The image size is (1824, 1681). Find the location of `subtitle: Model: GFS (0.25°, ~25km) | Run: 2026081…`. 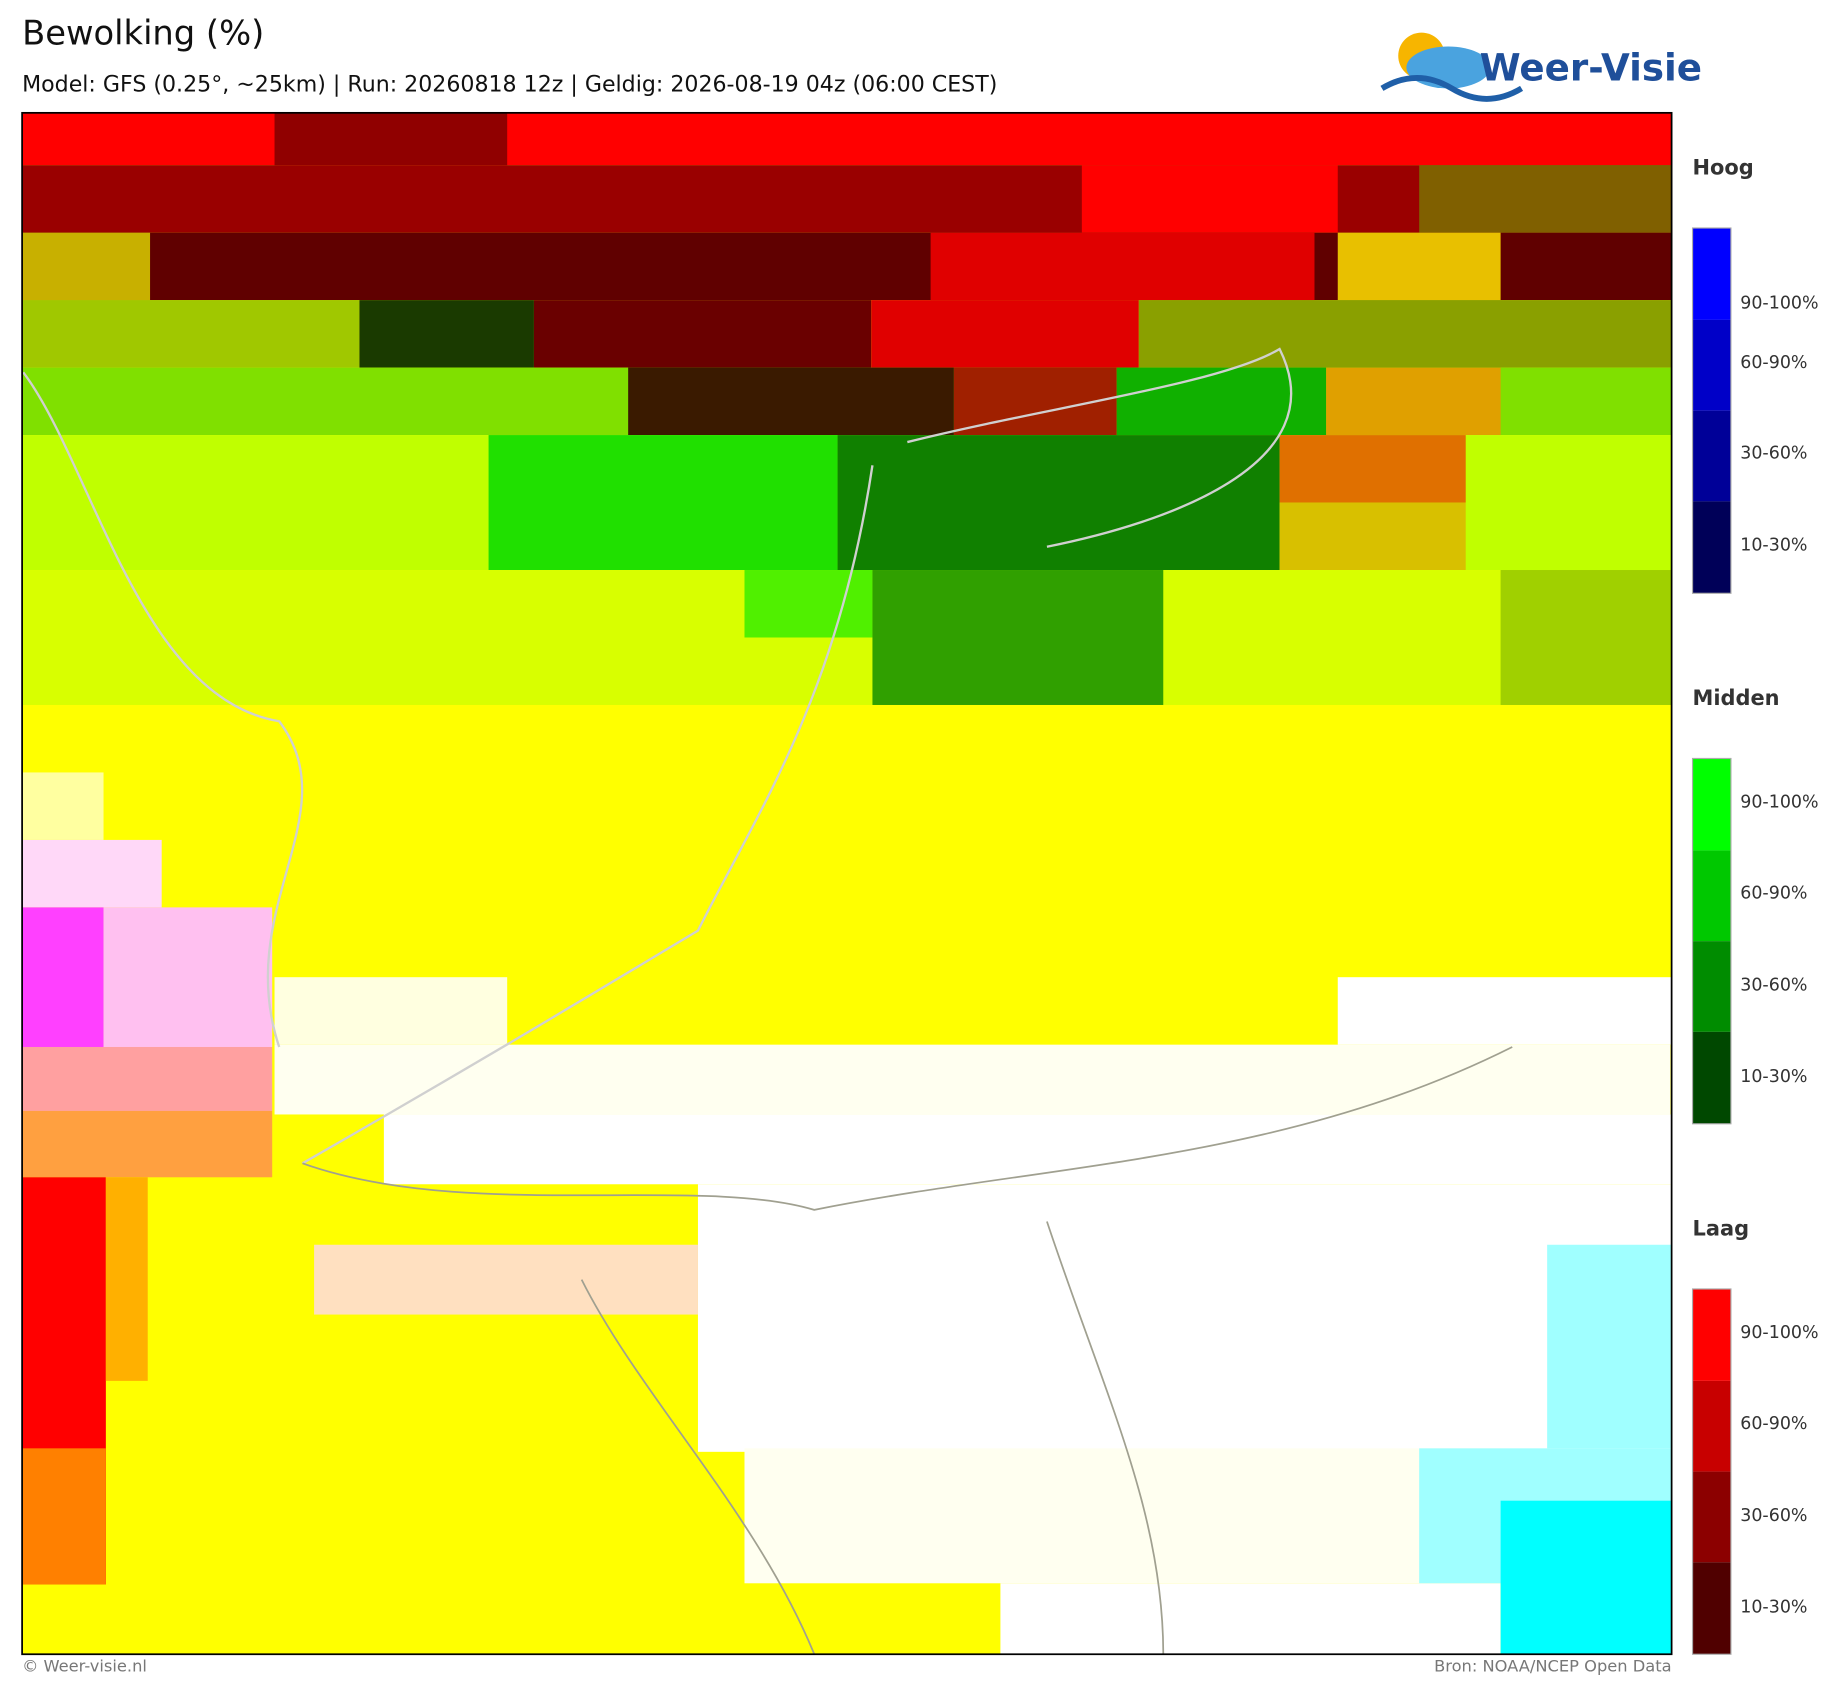

subtitle: Model: GFS (0.25°, ~25km) | Run: 2026081… is located at coordinates (509, 84).